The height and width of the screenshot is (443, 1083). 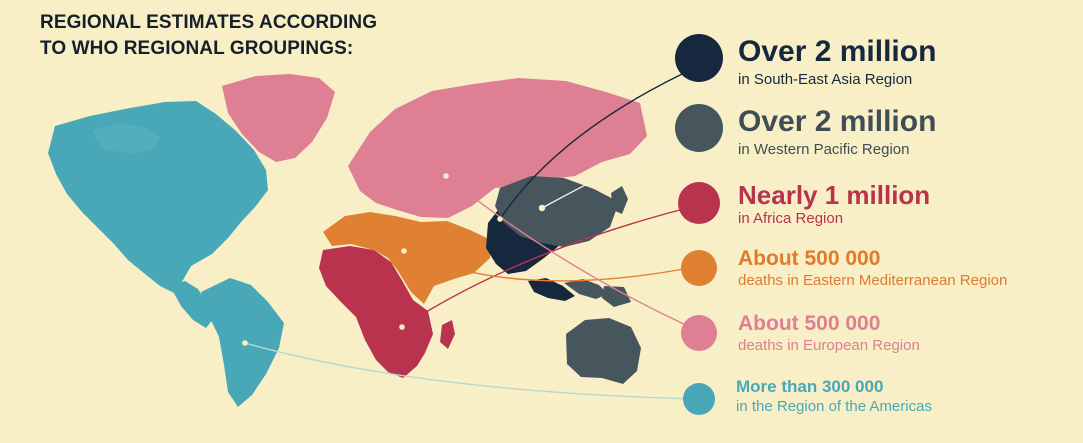 What do you see at coordinates (126, 138) in the screenshot?
I see `map-region-americas-greenland-edge` at bounding box center [126, 138].